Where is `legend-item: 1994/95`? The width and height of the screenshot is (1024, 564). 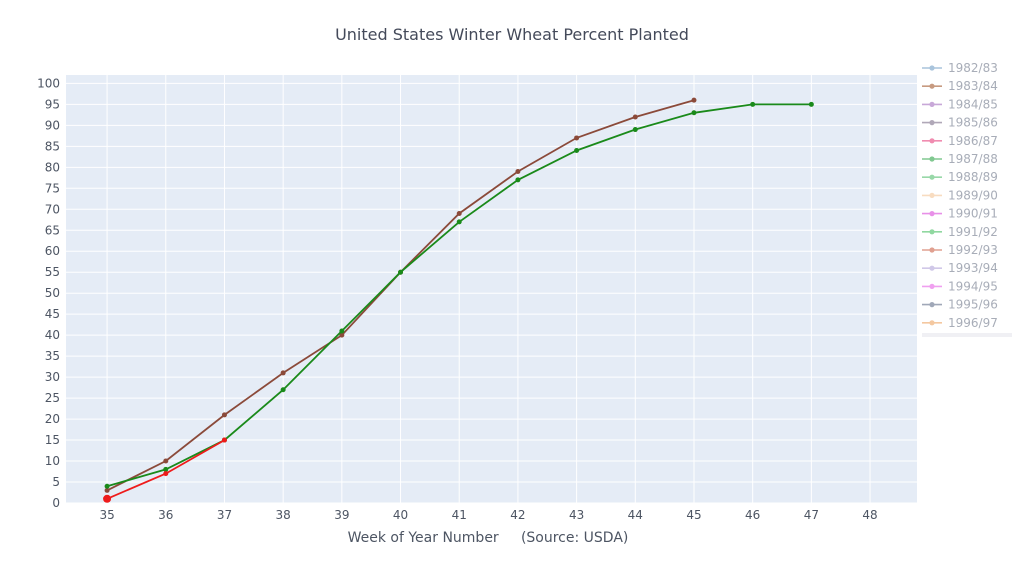
legend-item: 1994/95 is located at coordinates (960, 286).